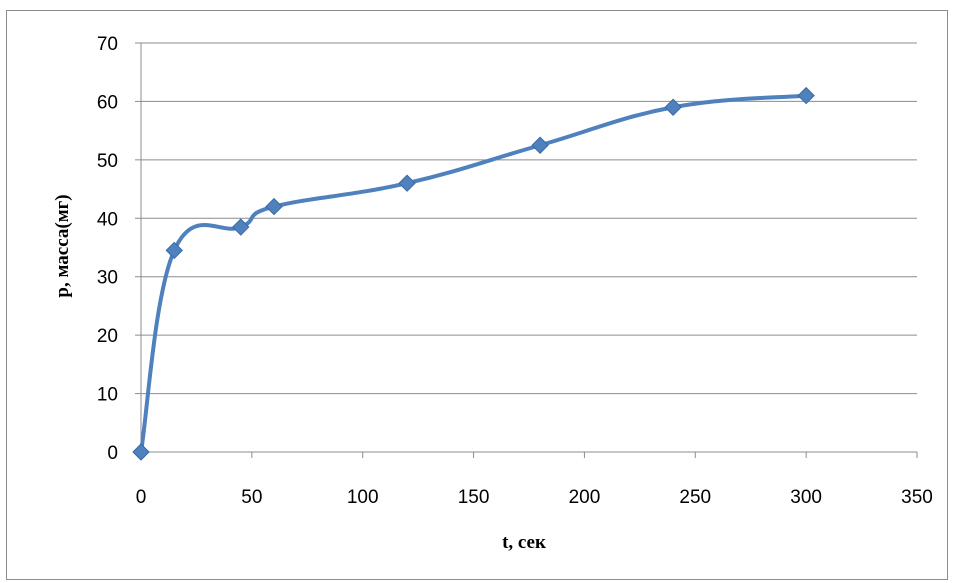 Image resolution: width=956 pixels, height=583 pixels. What do you see at coordinates (107, 249) in the screenshot?
I see `y-tick-labels: 0 10 20 30 40 50 60 70` at bounding box center [107, 249].